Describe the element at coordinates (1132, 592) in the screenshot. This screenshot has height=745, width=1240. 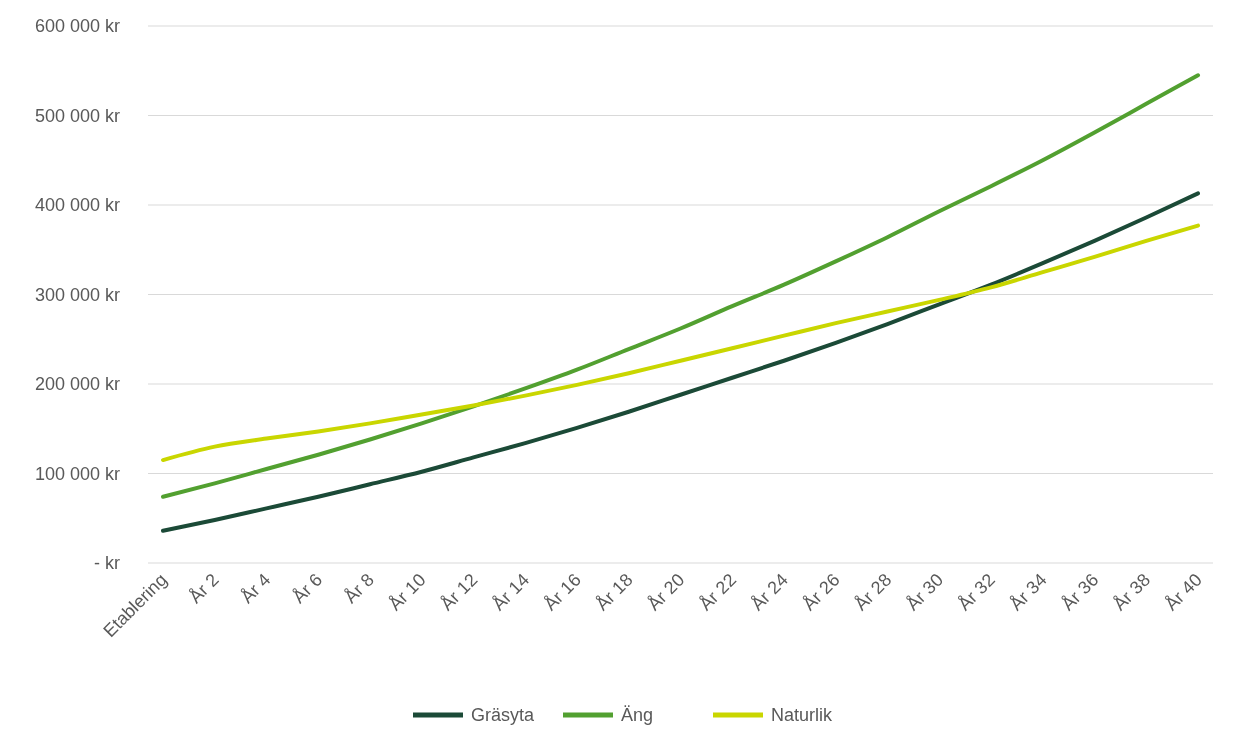
I see `x-tick-label: År 38` at that location.